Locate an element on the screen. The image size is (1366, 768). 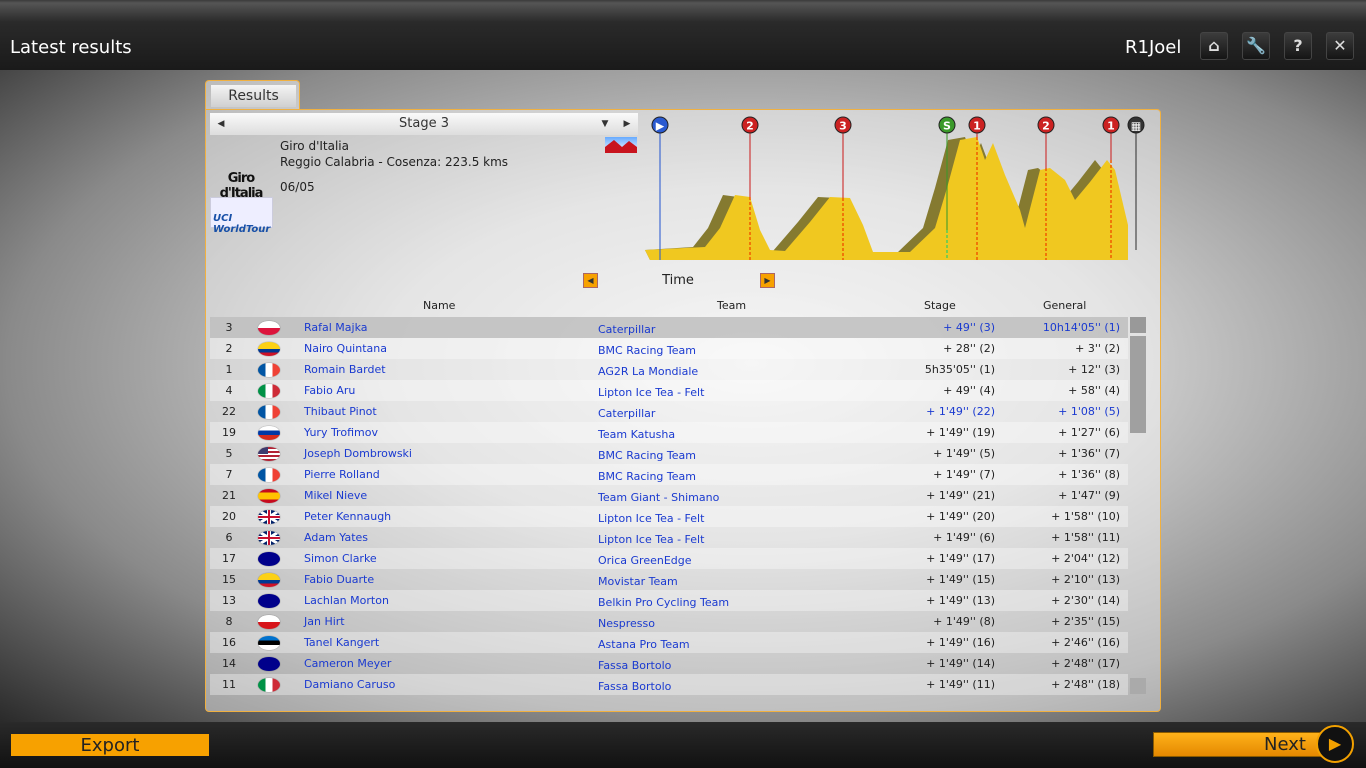
team-name: Movistar Team is located at coordinates (638, 581).